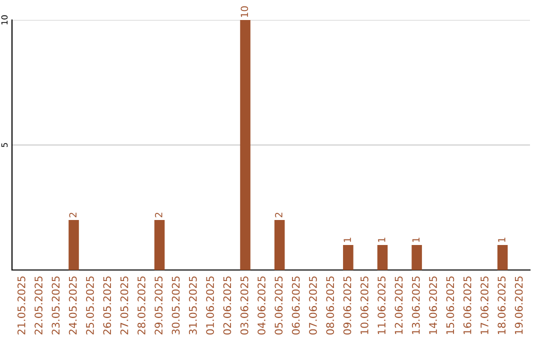 The width and height of the screenshot is (540, 340). What do you see at coordinates (4, 145) in the screenshot?
I see `y-tick-label: 5` at bounding box center [4, 145].